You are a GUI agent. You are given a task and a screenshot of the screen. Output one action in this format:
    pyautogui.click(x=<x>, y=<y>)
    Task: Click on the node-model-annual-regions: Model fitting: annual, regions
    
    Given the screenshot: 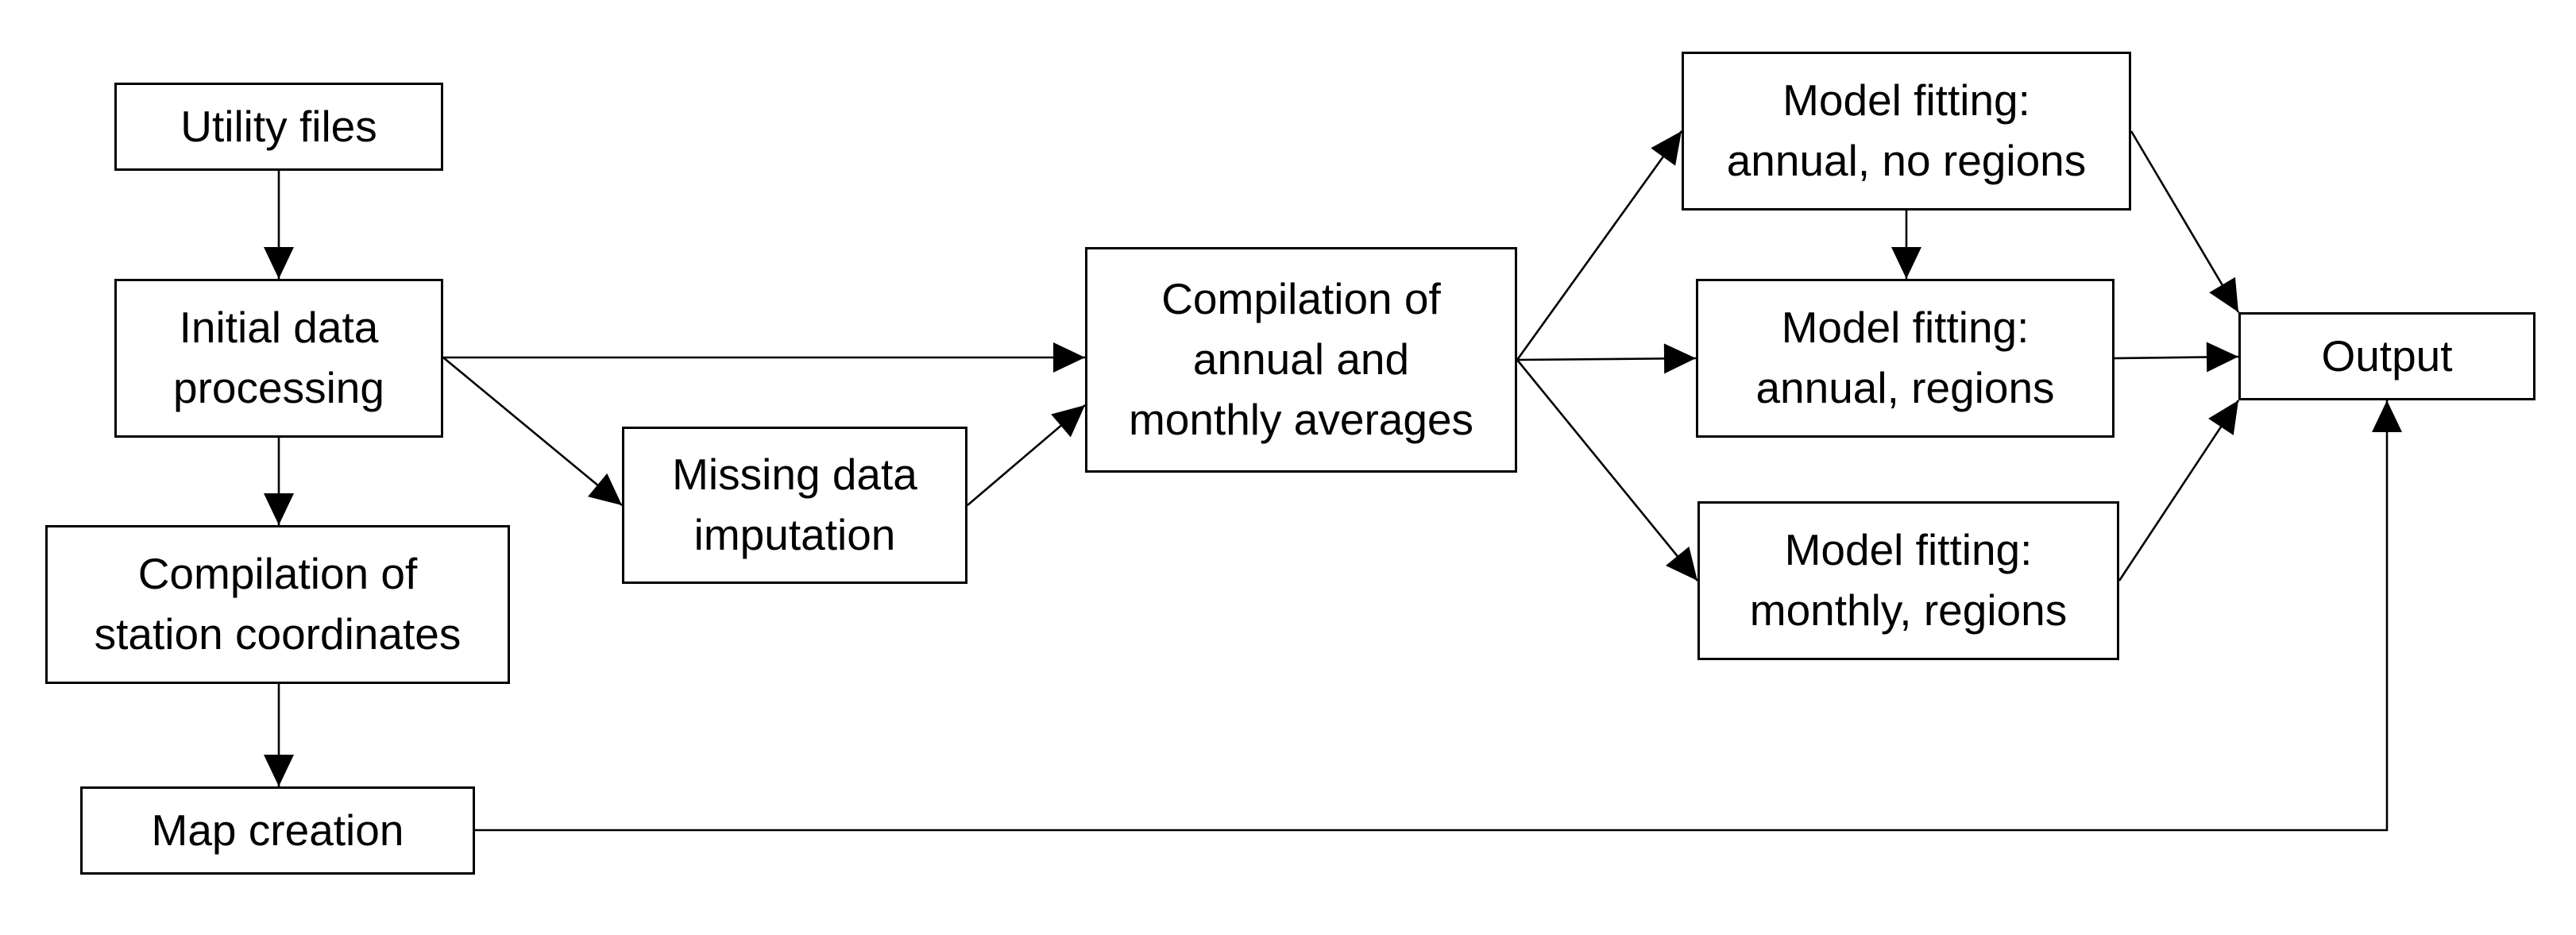 What is the action you would take?
    pyautogui.click(x=1905, y=358)
    